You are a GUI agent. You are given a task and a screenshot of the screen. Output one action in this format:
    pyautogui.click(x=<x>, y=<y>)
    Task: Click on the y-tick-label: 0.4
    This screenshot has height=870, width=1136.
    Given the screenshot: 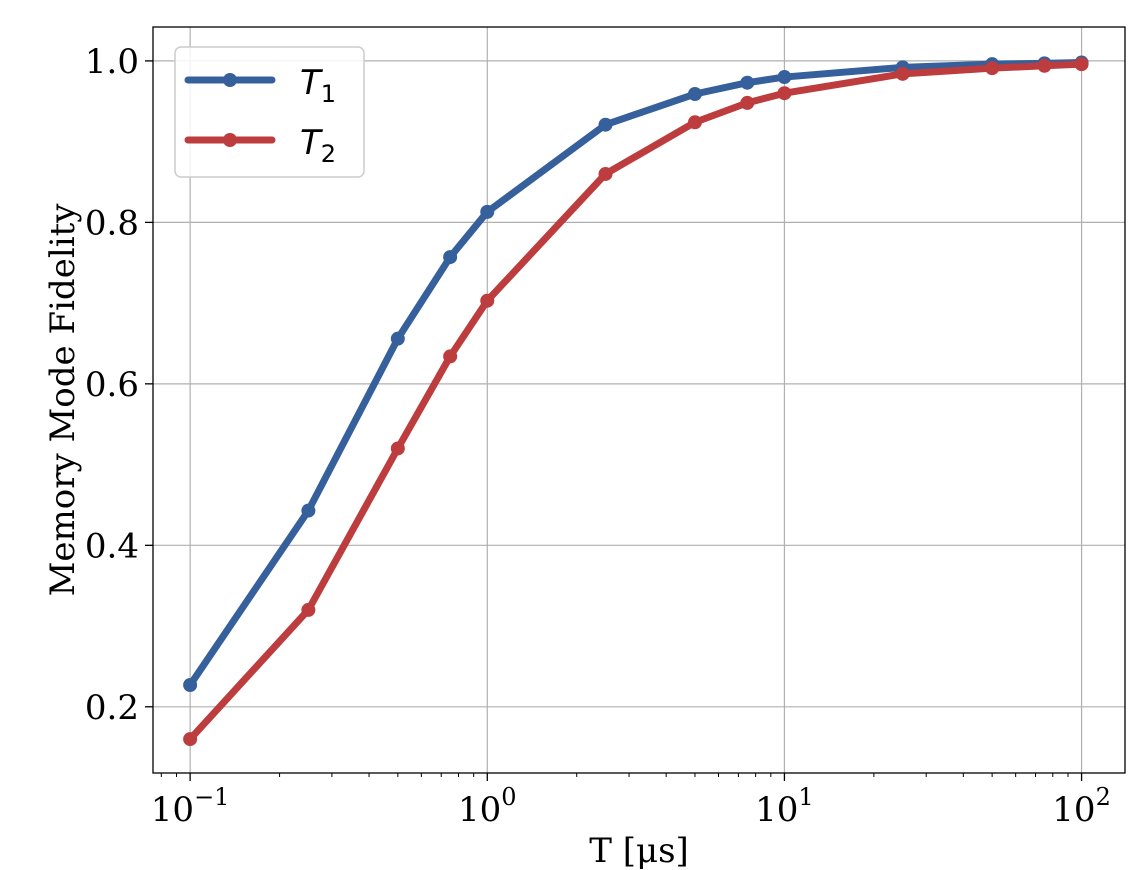 What is the action you would take?
    pyautogui.click(x=112, y=546)
    